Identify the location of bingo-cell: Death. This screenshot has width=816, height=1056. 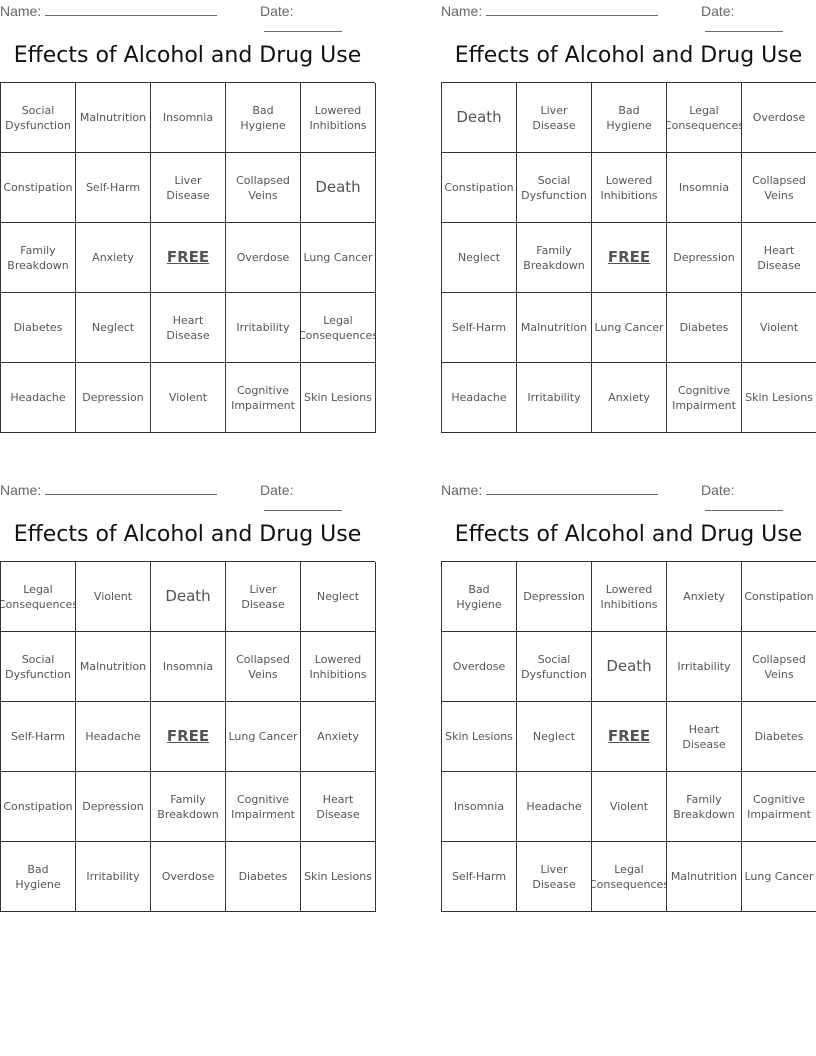
(629, 667).